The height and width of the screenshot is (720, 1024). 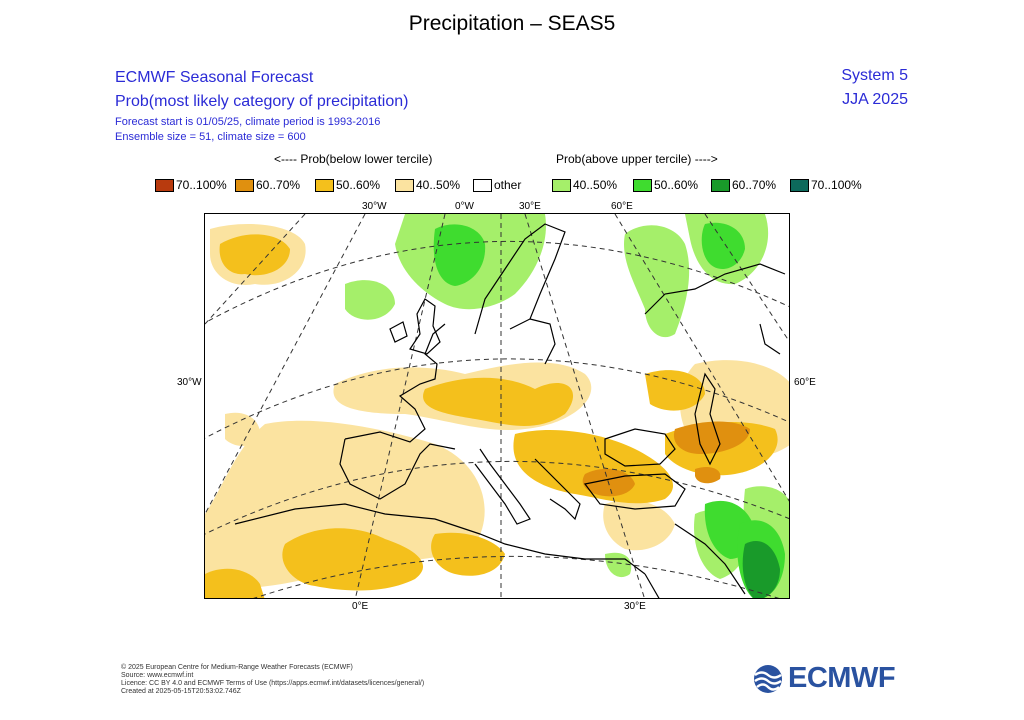 What do you see at coordinates (181, 691) in the screenshot?
I see `footer-created: Created at 2025-05-15T20:53:02.746Z` at bounding box center [181, 691].